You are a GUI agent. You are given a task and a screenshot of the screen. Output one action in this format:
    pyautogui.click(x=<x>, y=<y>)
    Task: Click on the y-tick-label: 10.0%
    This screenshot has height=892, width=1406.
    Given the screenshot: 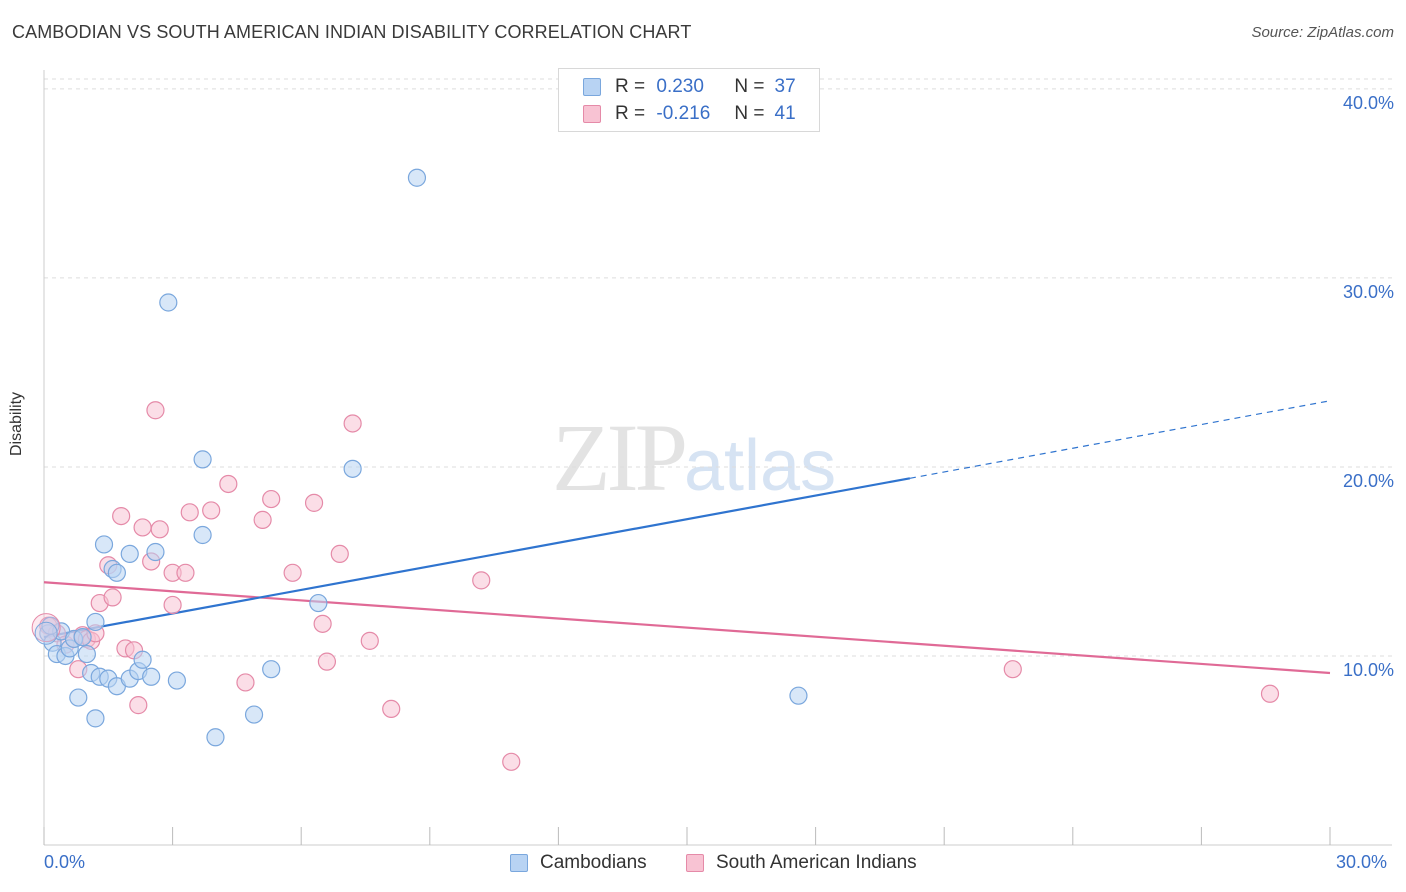 What is the action you would take?
    pyautogui.click(x=1368, y=669)
    